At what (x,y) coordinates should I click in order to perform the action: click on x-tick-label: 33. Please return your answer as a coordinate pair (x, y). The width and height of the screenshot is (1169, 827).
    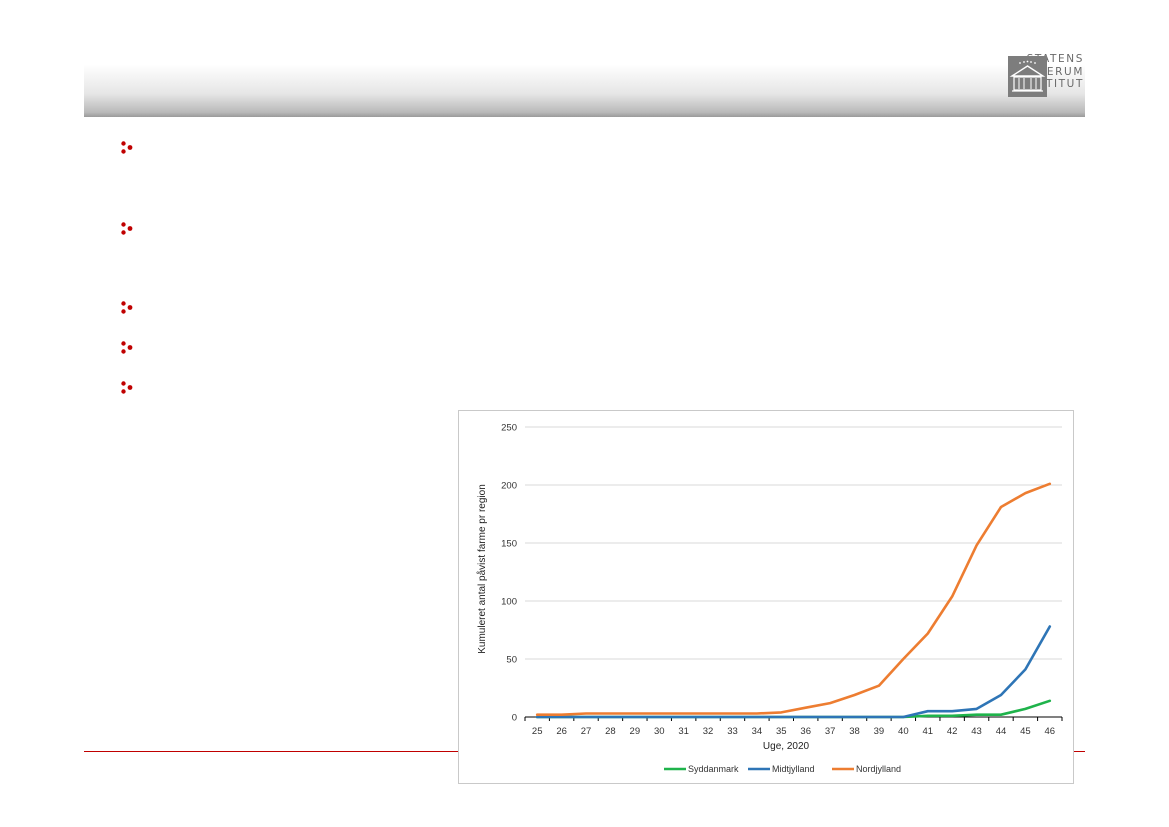
    Looking at the image, I should click on (732, 731).